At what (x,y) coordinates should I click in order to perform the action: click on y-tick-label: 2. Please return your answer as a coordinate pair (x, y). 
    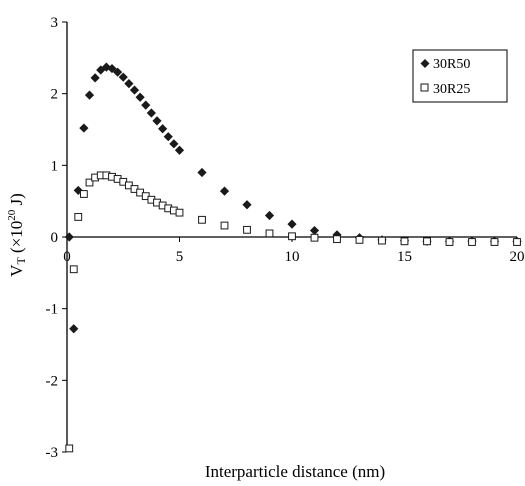
    Looking at the image, I should click on (55, 95).